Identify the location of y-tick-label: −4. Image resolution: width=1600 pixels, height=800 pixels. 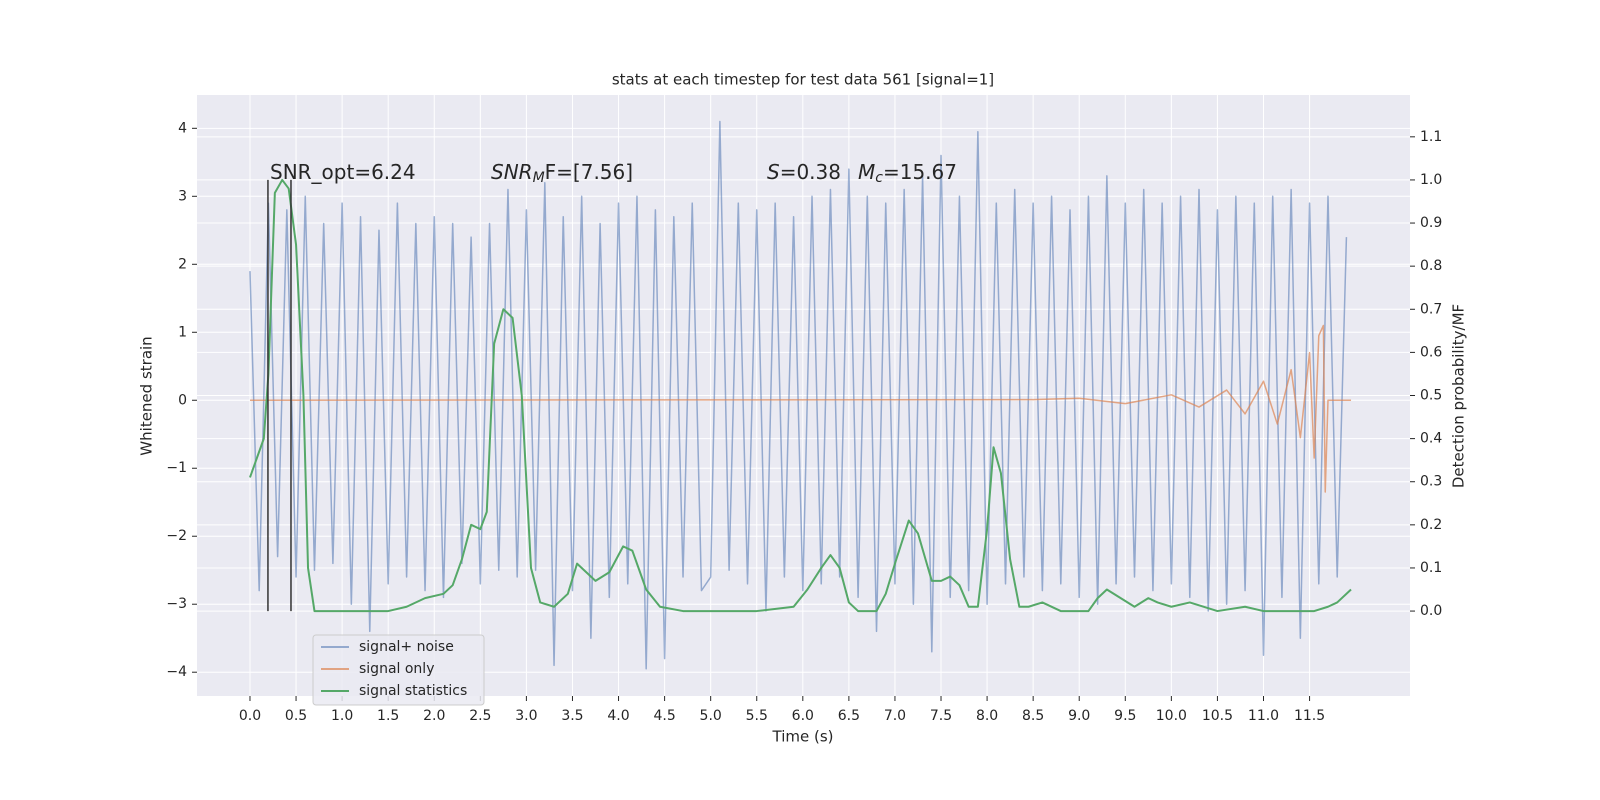
(176, 672).